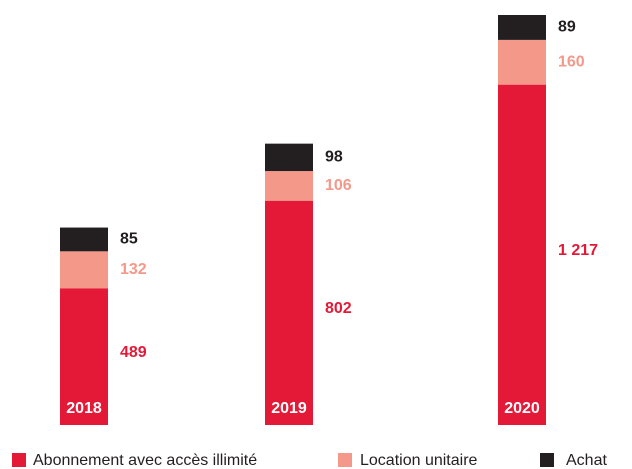 The height and width of the screenshot is (469, 632). Describe the element at coordinates (338, 185) in the screenshot. I see `value-label: 106` at that location.